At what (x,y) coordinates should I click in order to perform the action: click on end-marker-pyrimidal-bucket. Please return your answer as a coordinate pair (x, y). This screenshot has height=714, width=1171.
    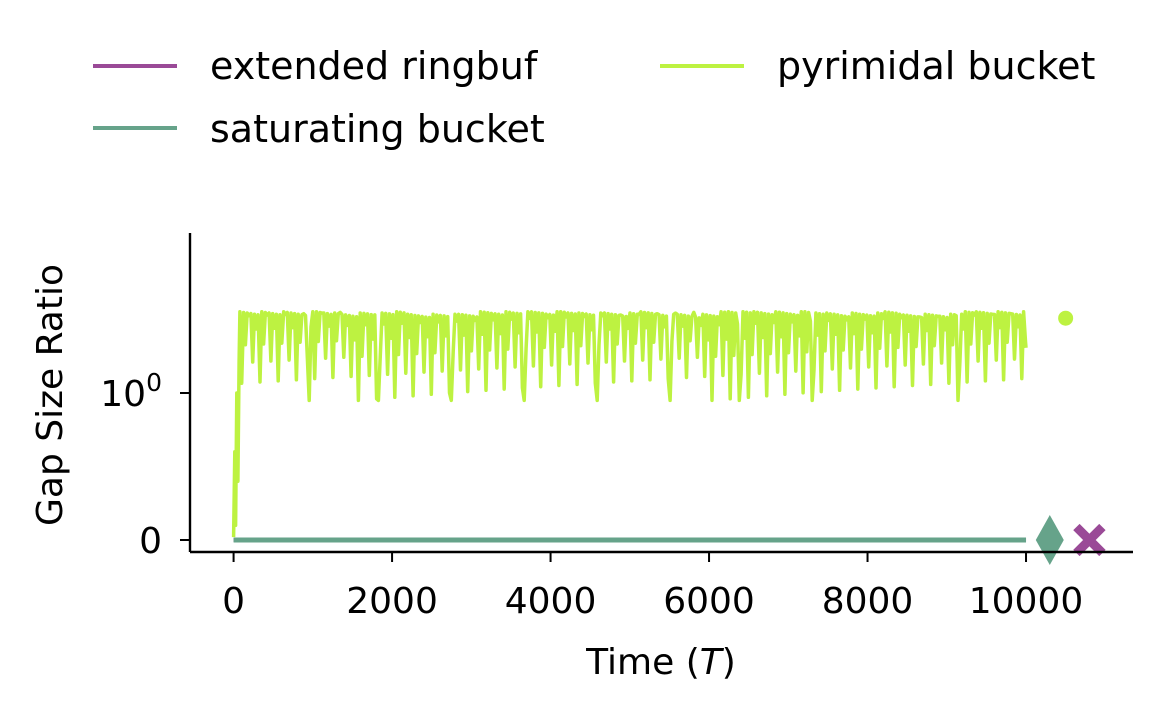
    Looking at the image, I should click on (1066, 318).